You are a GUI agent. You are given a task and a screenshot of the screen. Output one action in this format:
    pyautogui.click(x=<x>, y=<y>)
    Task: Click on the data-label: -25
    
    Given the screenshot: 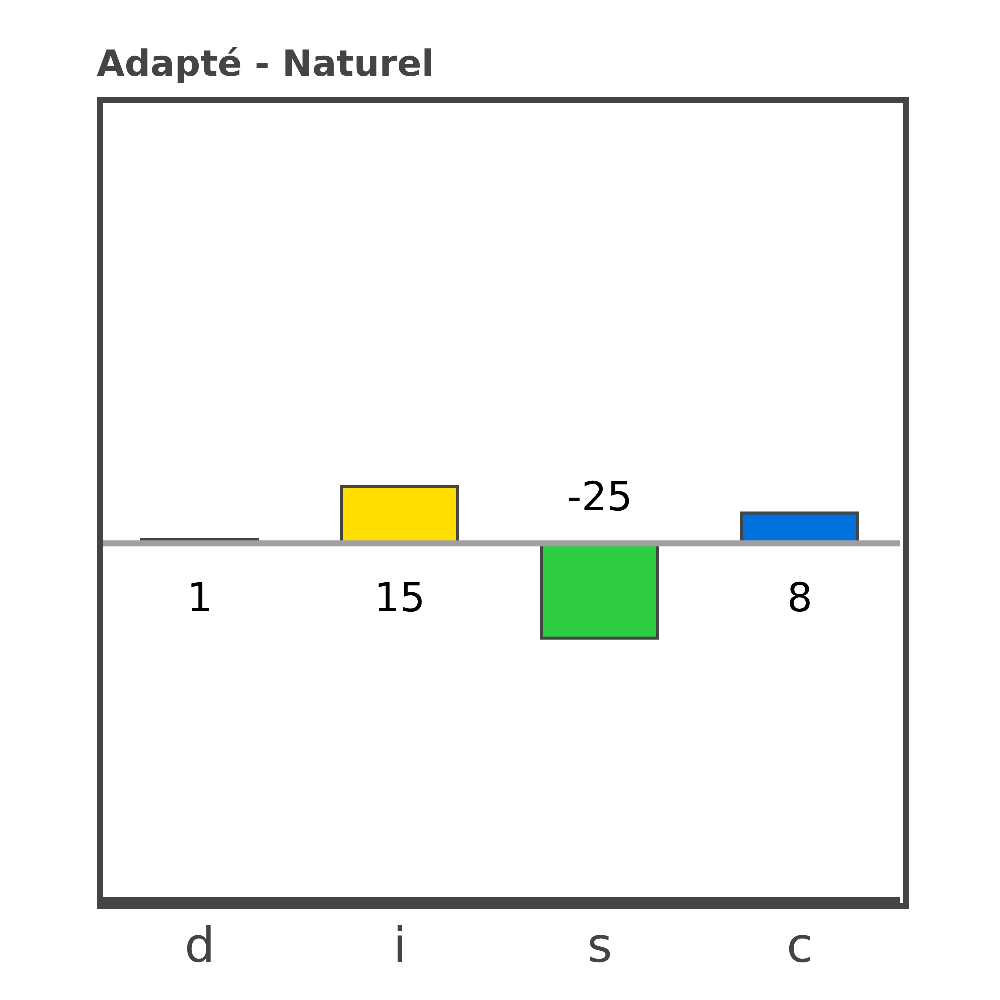 What is the action you would take?
    pyautogui.click(x=600, y=497)
    